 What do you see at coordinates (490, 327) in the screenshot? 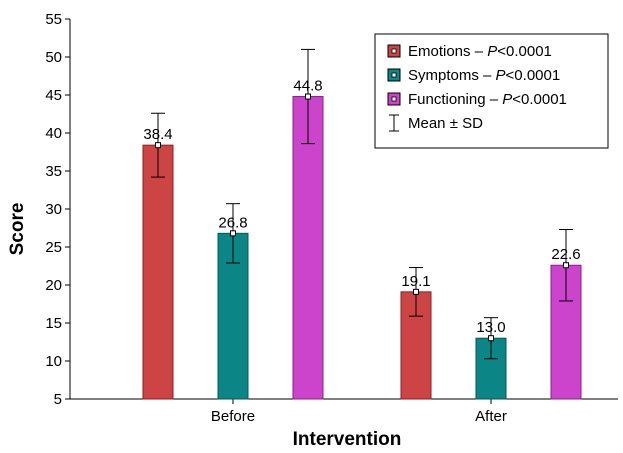
I see `data-label: 13.0` at bounding box center [490, 327].